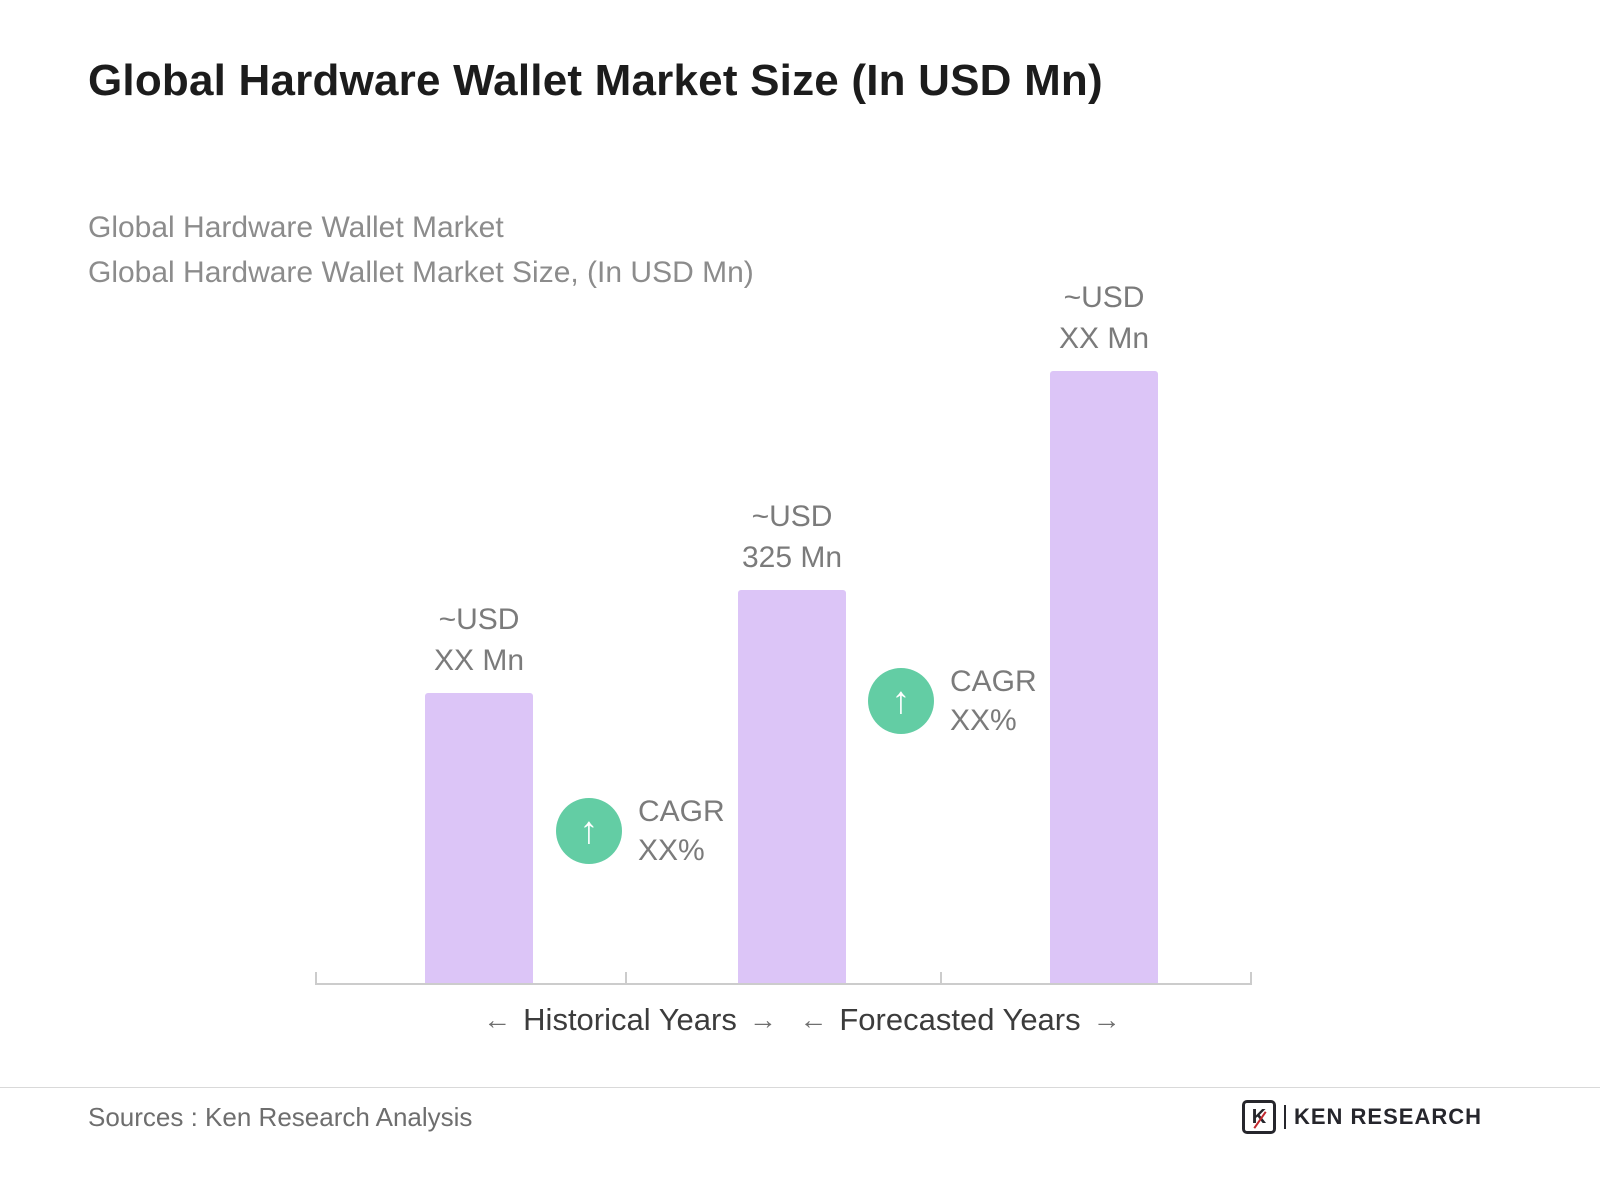  I want to click on bar-value-label: ~USD 325 Mn, so click(792, 537).